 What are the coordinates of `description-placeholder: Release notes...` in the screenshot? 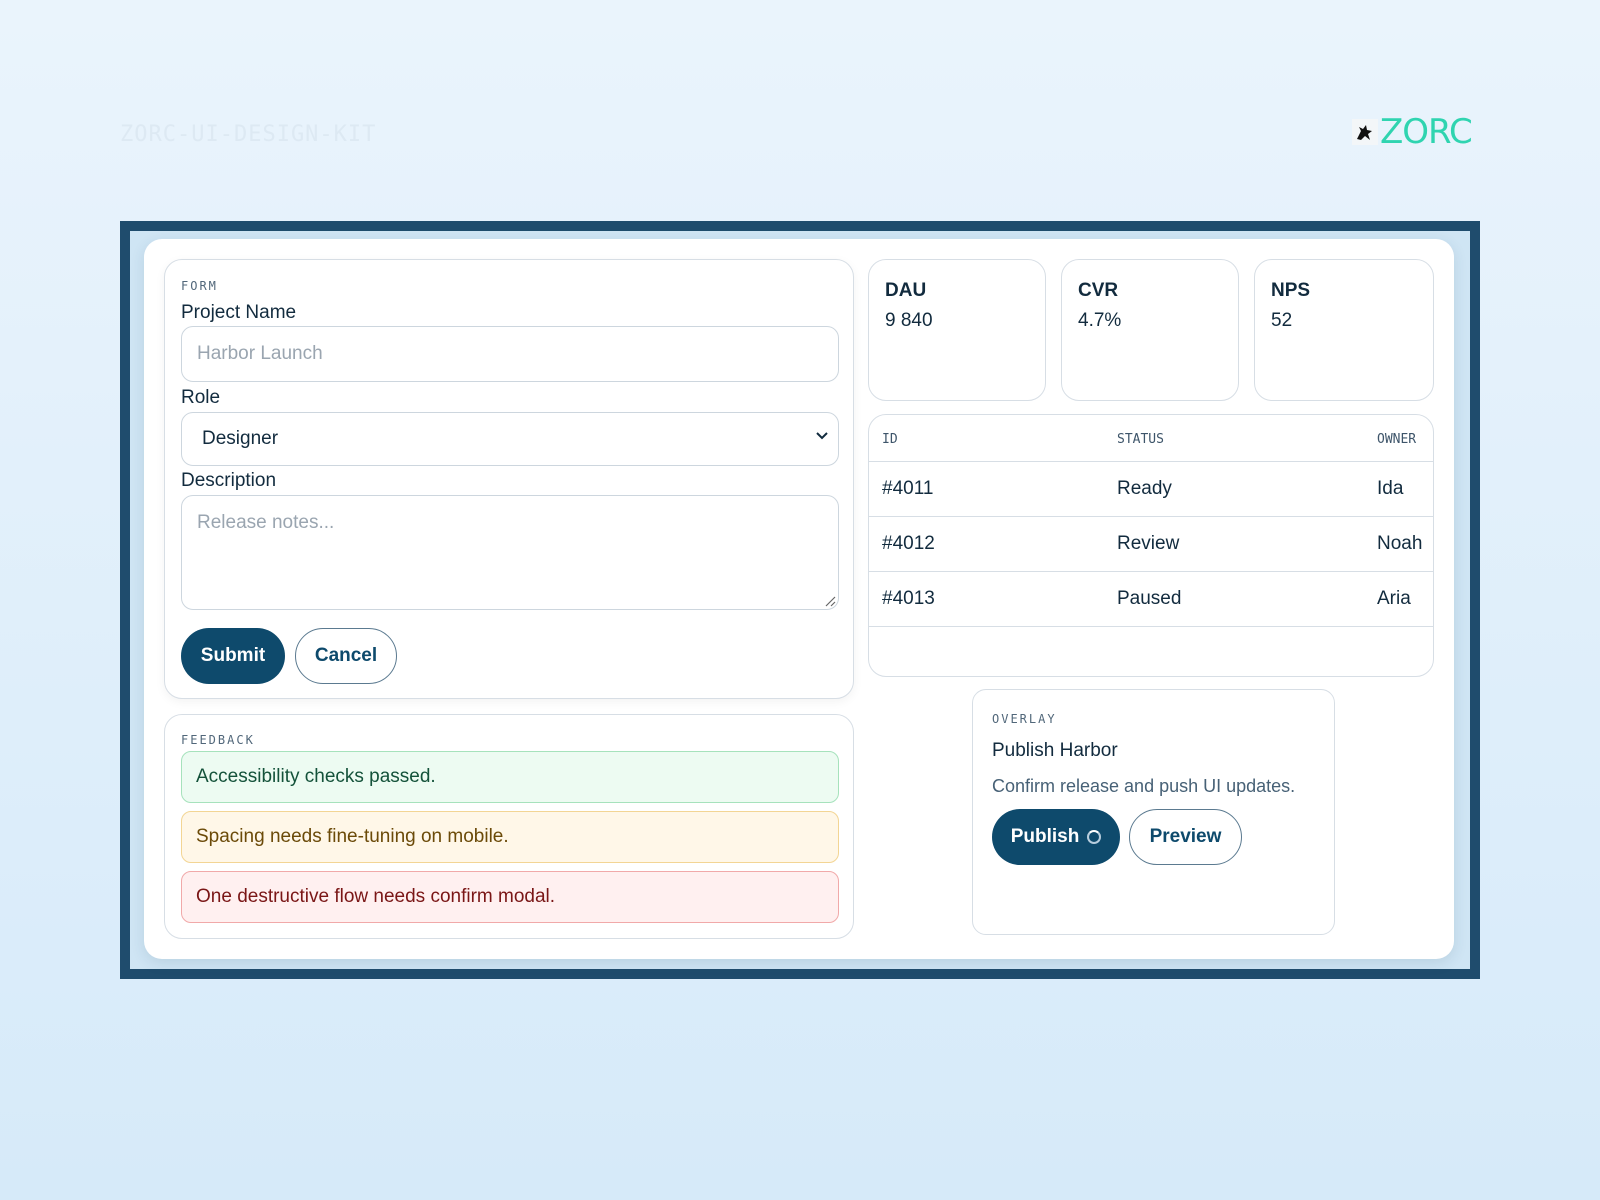 It's located at (266, 522).